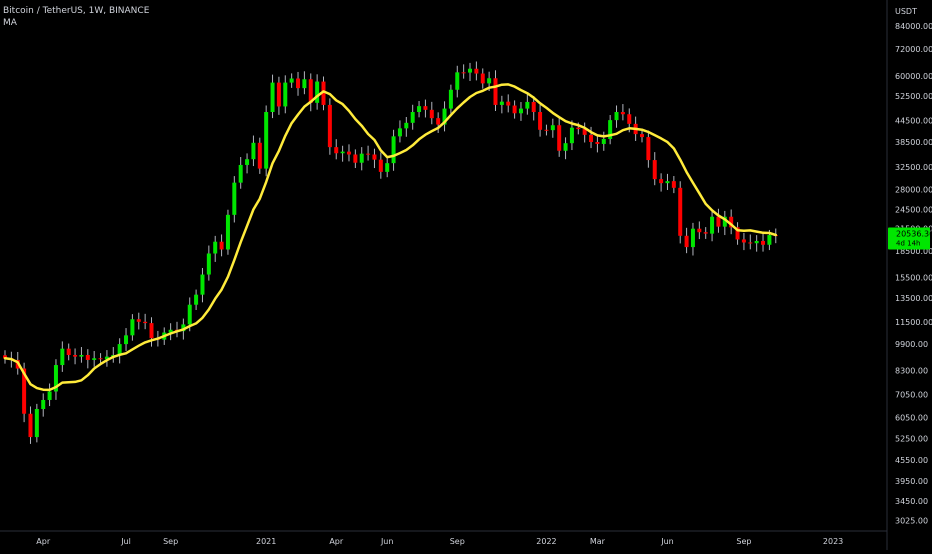 This screenshot has width=932, height=554. What do you see at coordinates (76, 11) in the screenshot?
I see `symbol-title: Bitcoin / TetherUS, 1W, BINANCE` at bounding box center [76, 11].